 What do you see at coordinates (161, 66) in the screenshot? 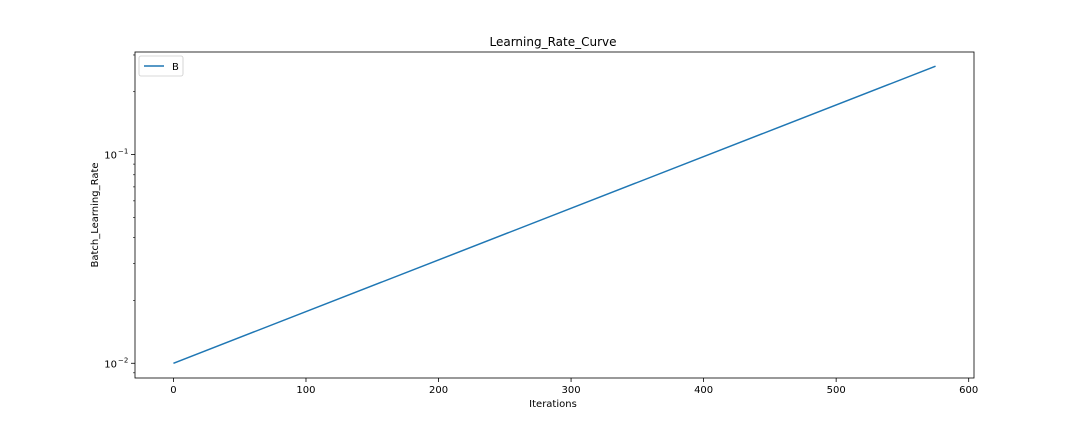
I see `legend: B` at bounding box center [161, 66].